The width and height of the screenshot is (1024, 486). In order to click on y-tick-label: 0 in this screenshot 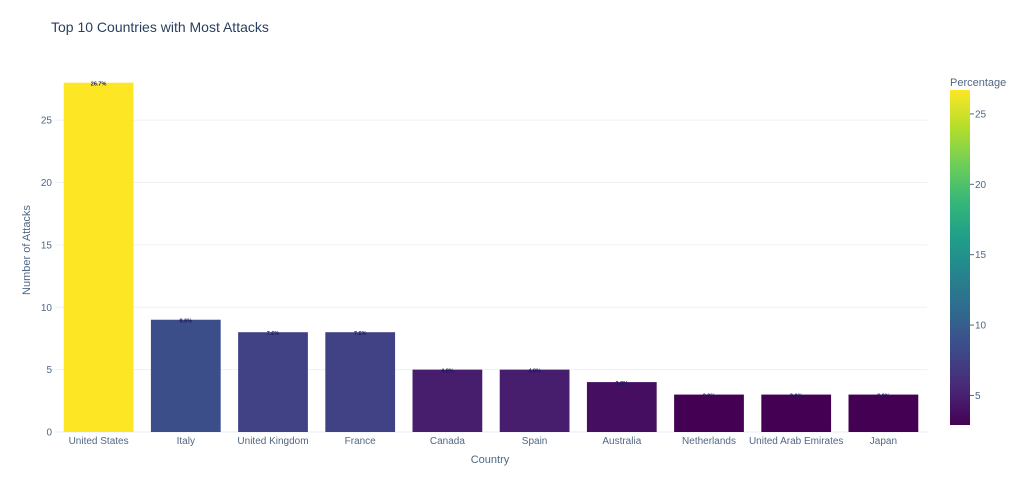, I will do `click(49, 433)`.